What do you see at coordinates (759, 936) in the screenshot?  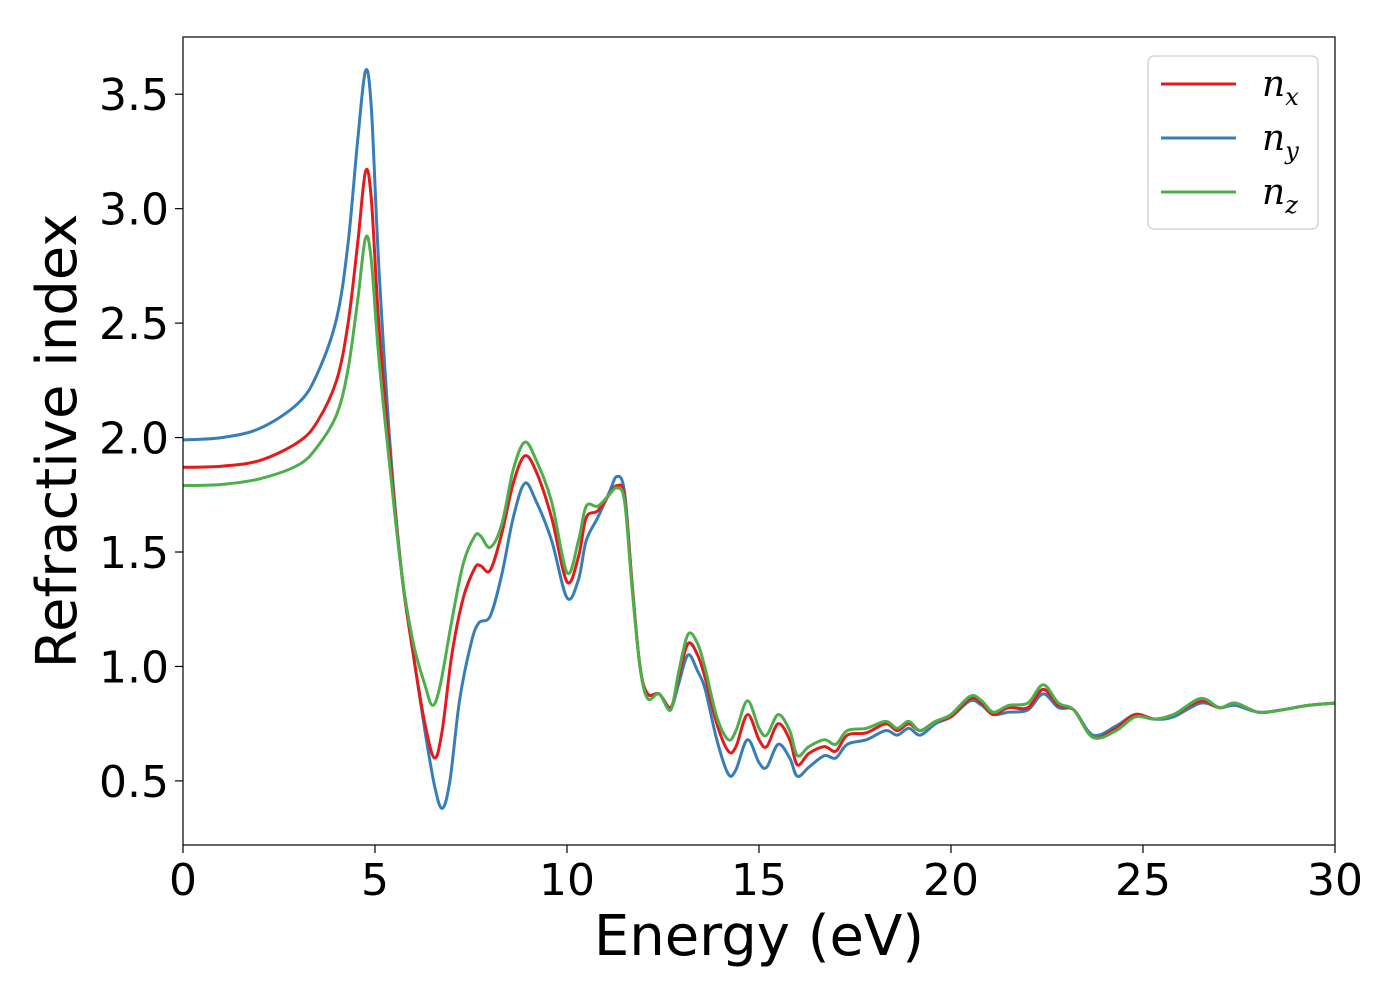 I see `x-axis-title: Energy (eV)` at bounding box center [759, 936].